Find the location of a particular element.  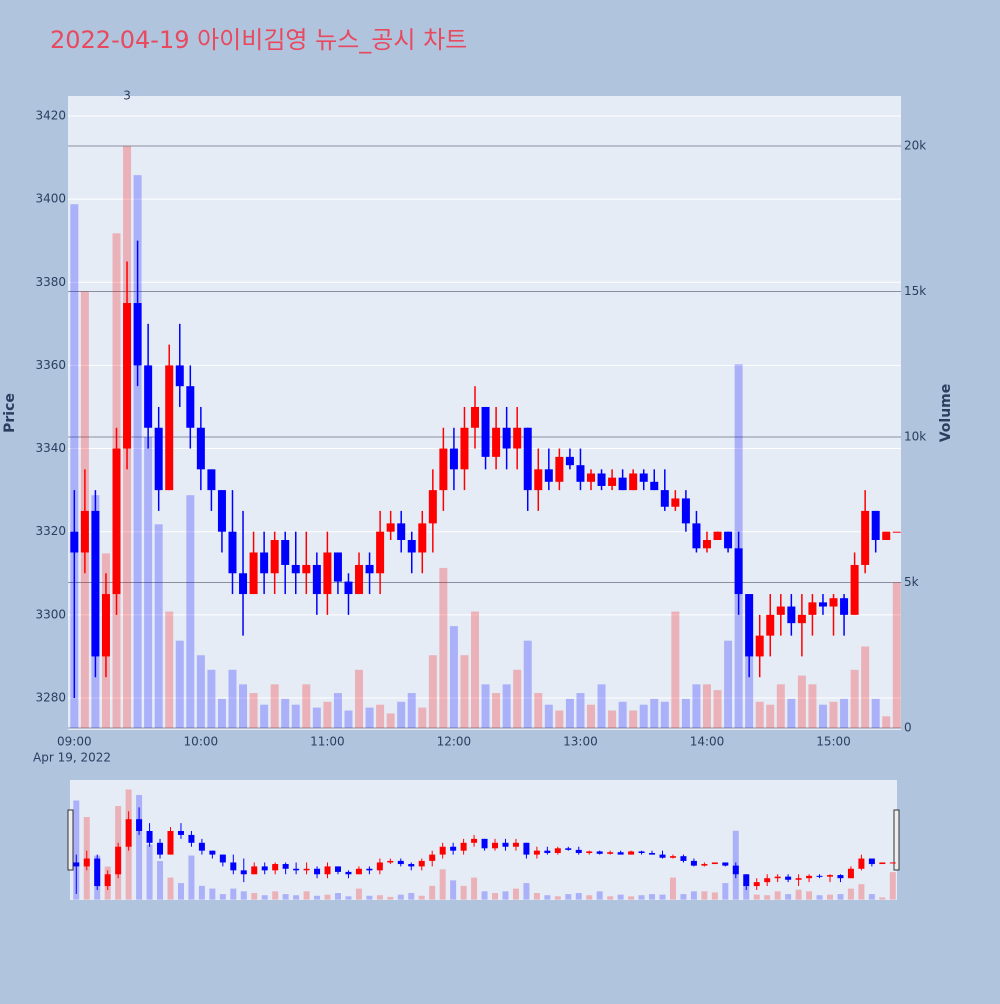

y-tick-label: 3380 is located at coordinates (50, 282).